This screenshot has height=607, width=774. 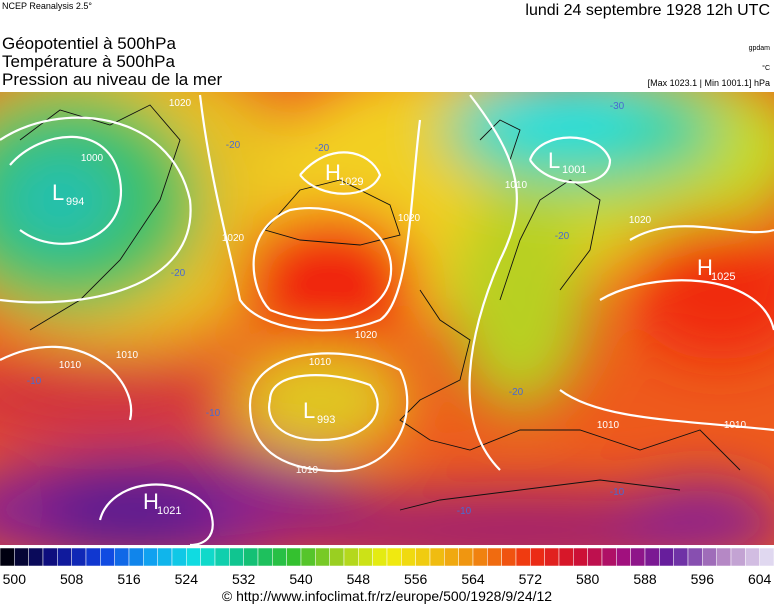 I want to click on colorbar-label: 596, so click(x=703, y=579).